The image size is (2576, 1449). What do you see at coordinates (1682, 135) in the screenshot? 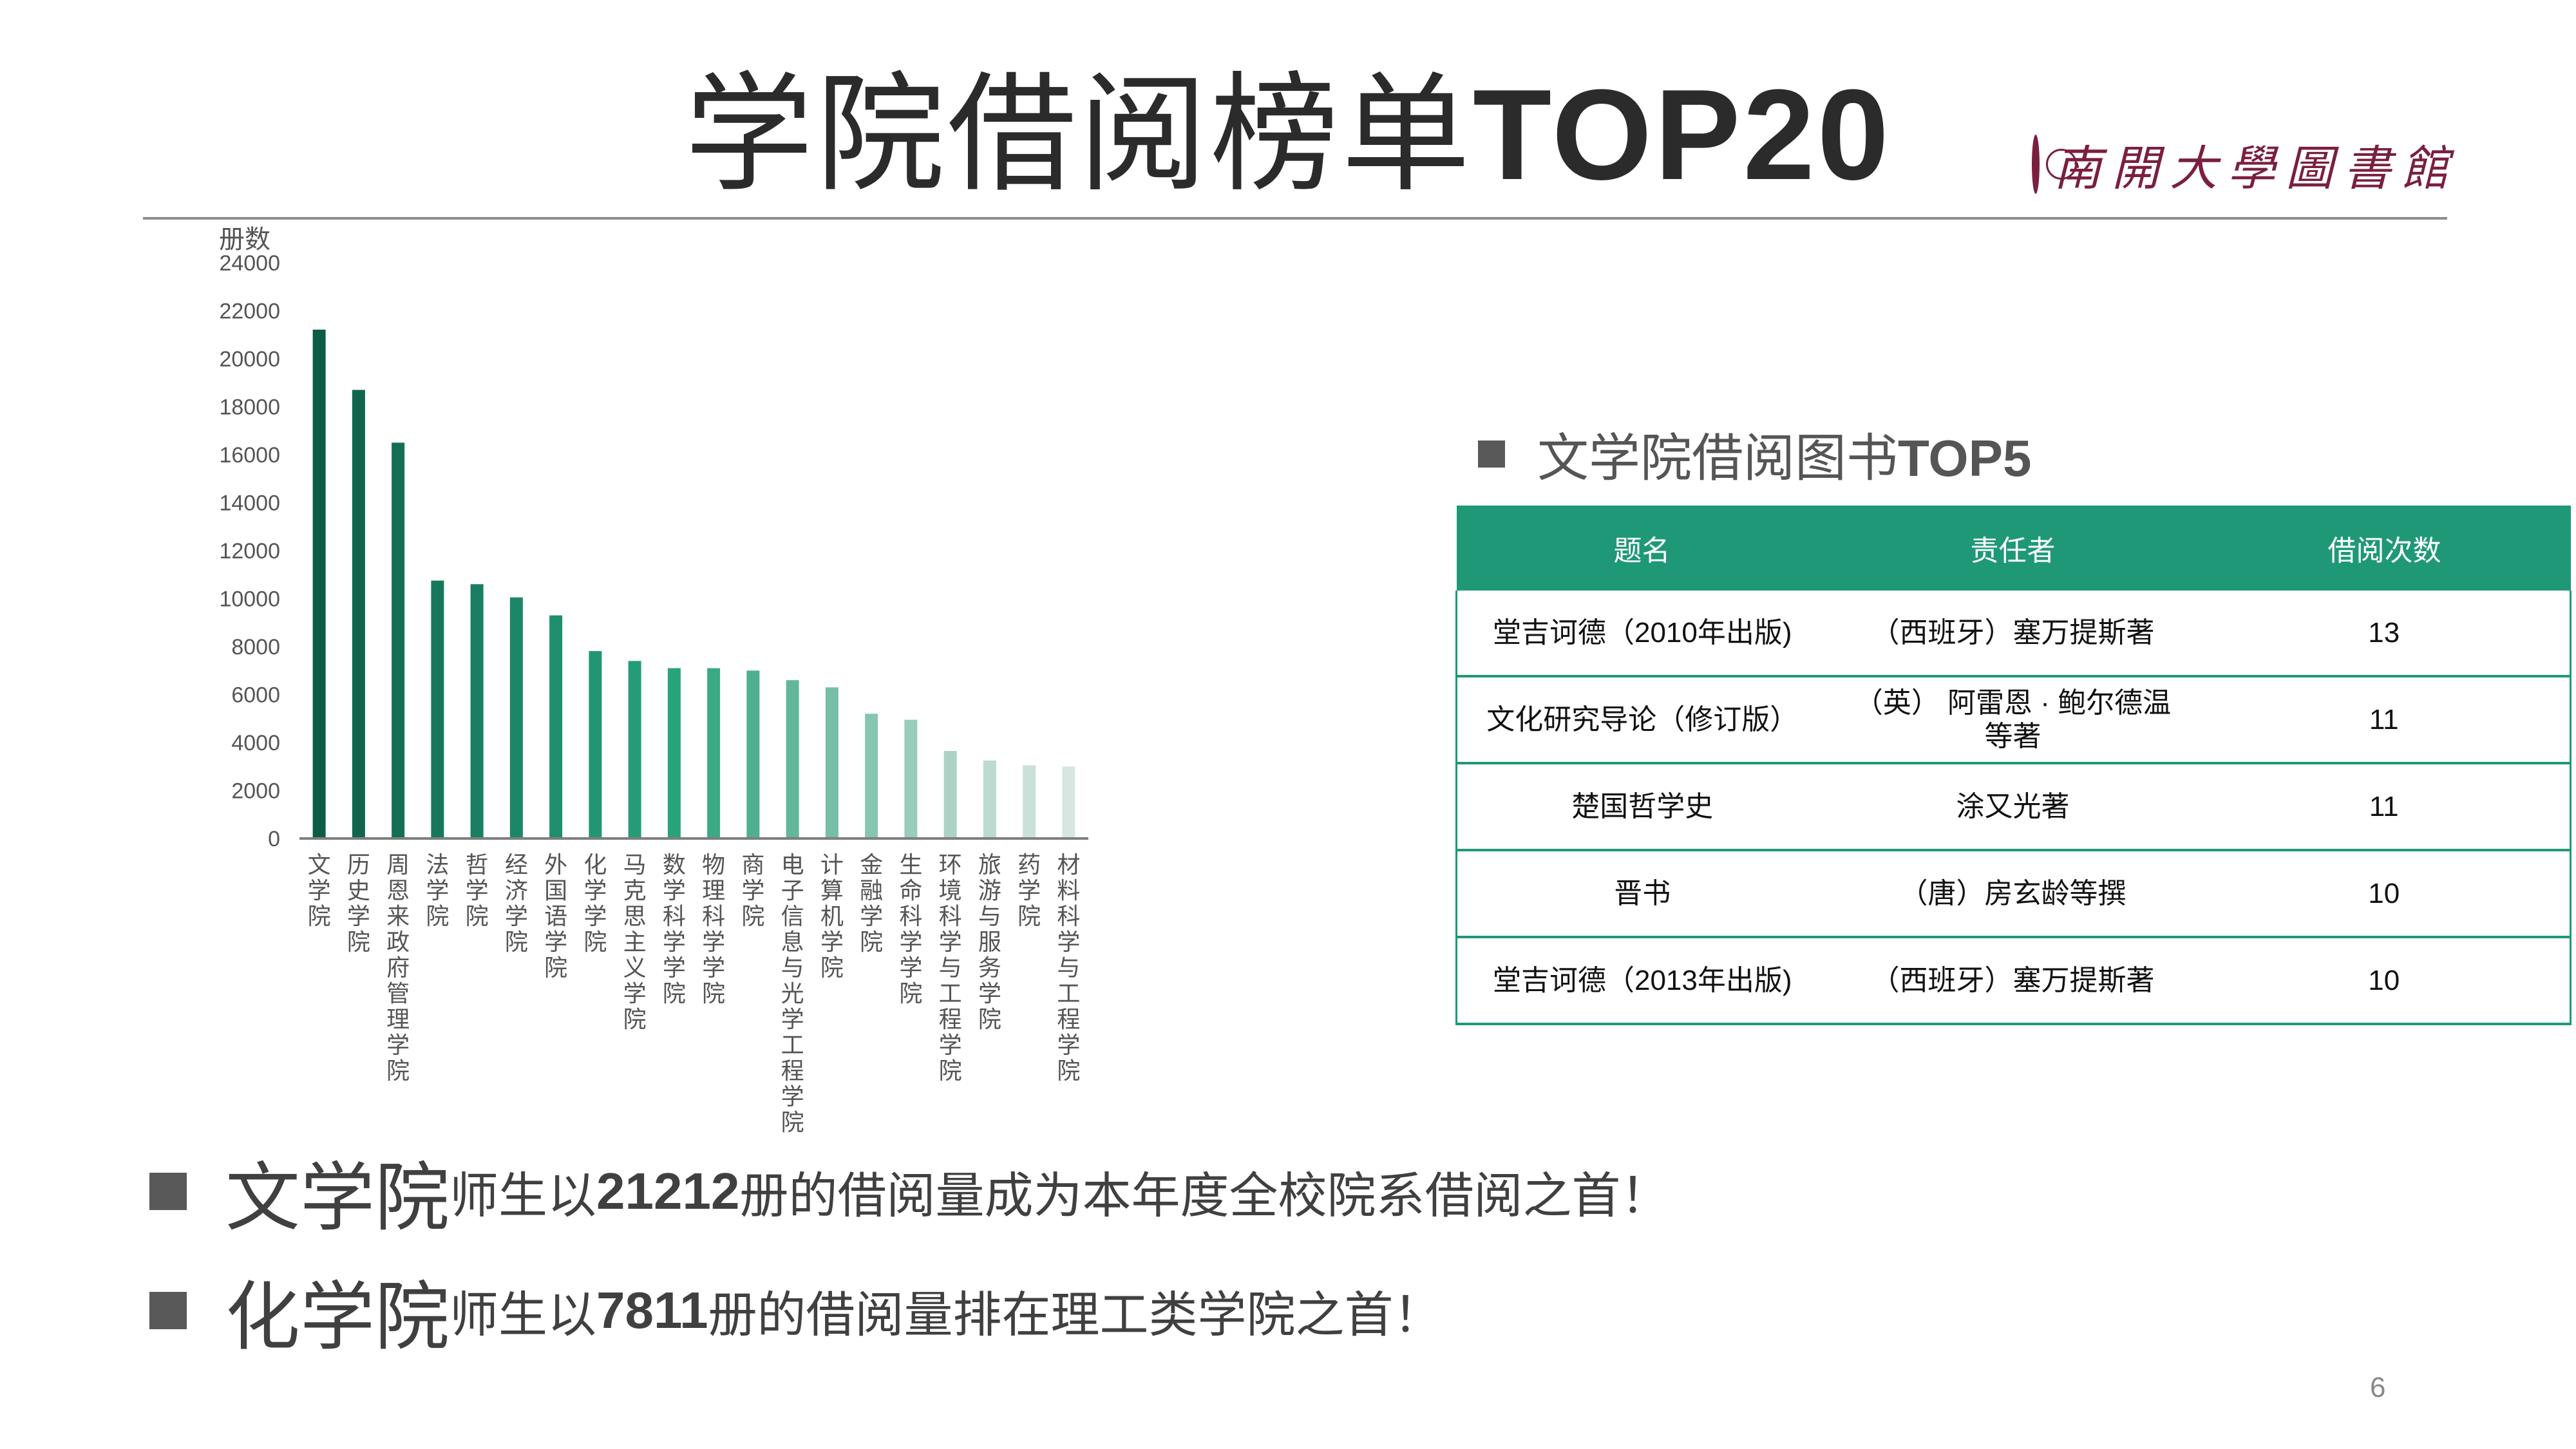
I see `title-latin: TOP20` at bounding box center [1682, 135].